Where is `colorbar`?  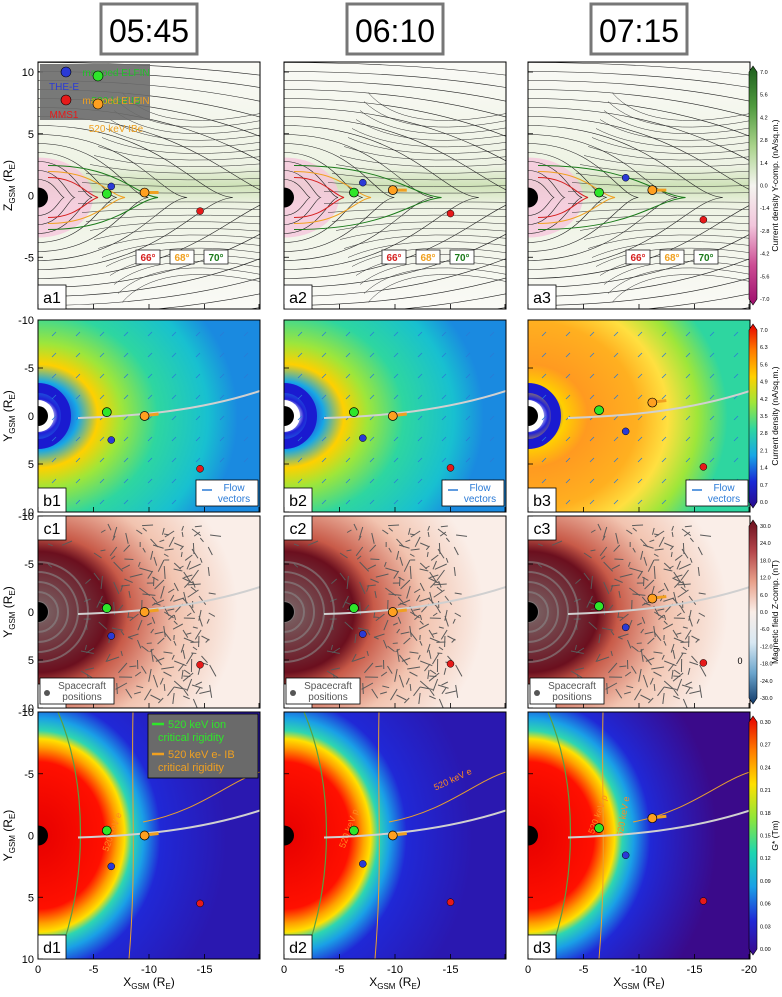 colorbar is located at coordinates (753, 416).